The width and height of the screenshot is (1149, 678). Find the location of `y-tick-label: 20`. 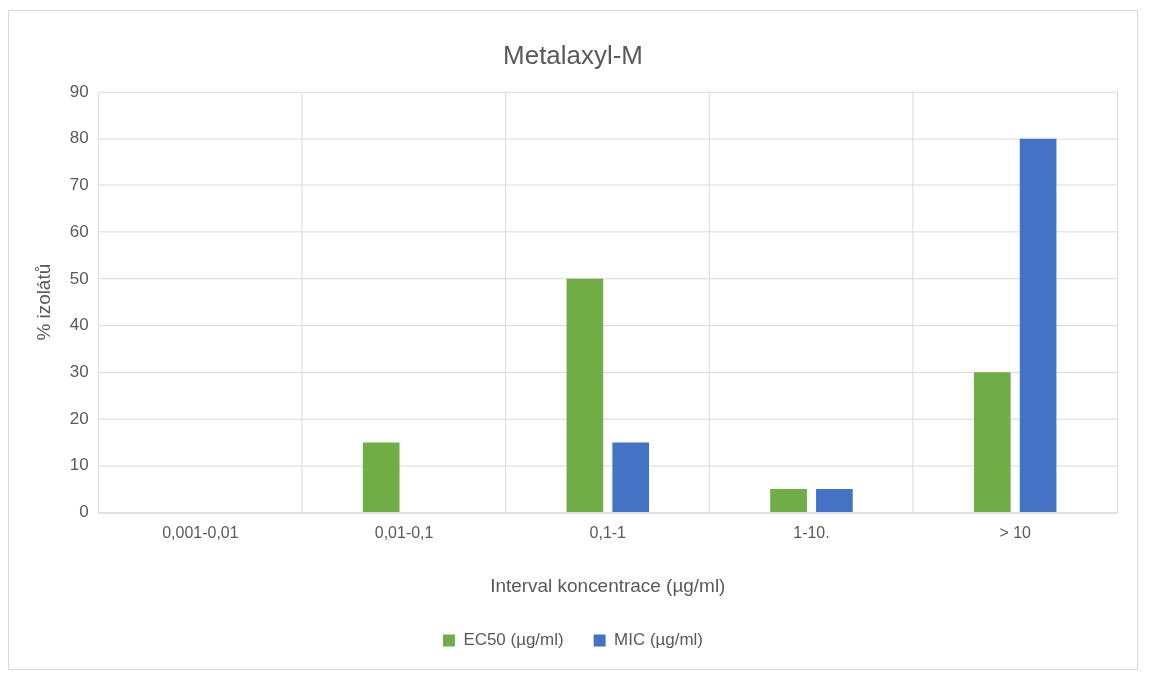

y-tick-label: 20 is located at coordinates (79, 418).